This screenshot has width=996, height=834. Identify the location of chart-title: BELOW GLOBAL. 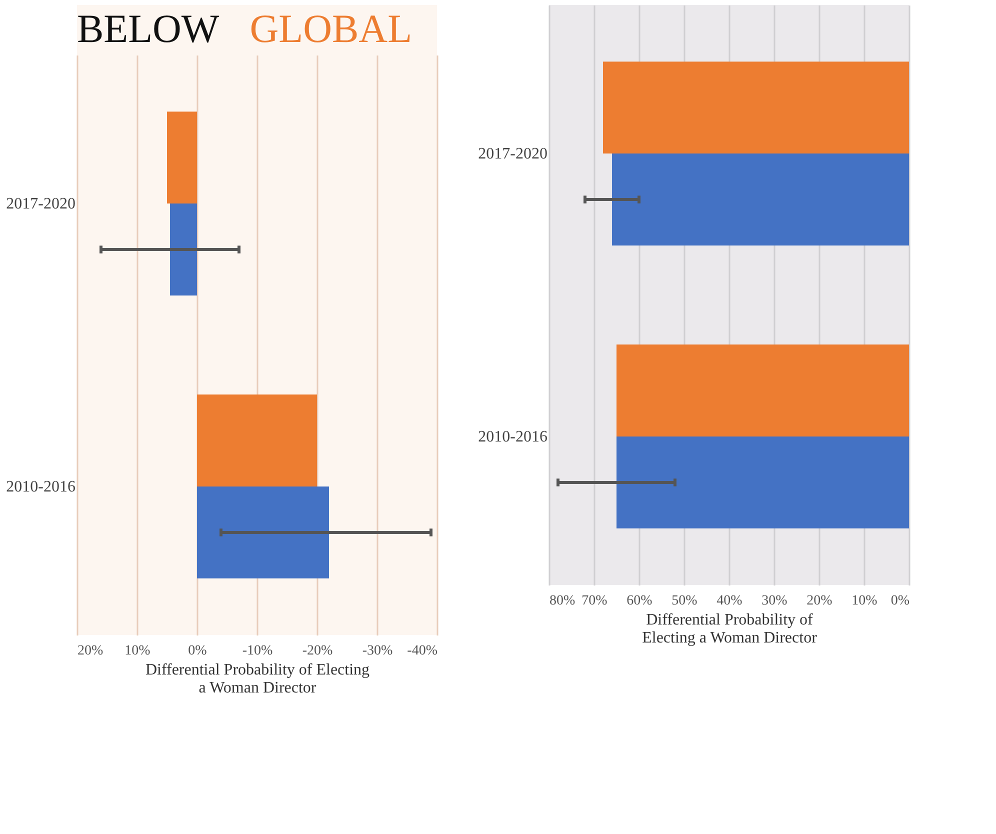
(244, 28).